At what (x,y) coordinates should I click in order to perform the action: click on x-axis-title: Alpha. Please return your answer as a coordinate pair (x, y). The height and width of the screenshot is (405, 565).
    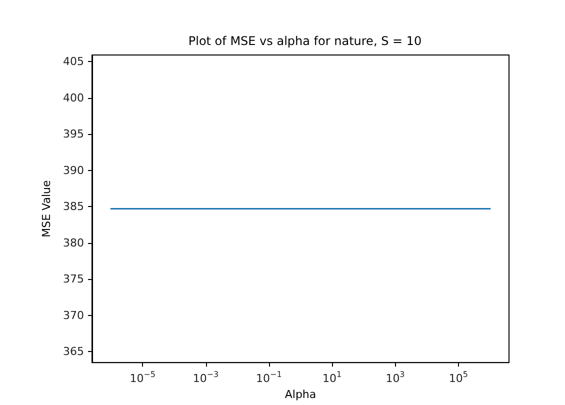
    Looking at the image, I should click on (300, 394).